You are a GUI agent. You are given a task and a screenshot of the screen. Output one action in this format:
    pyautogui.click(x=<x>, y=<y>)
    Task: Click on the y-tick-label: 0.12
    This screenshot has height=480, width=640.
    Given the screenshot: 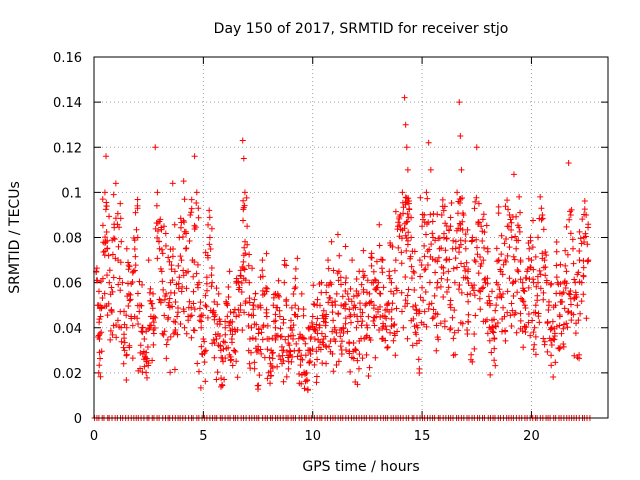 What is the action you would take?
    pyautogui.click(x=67, y=148)
    